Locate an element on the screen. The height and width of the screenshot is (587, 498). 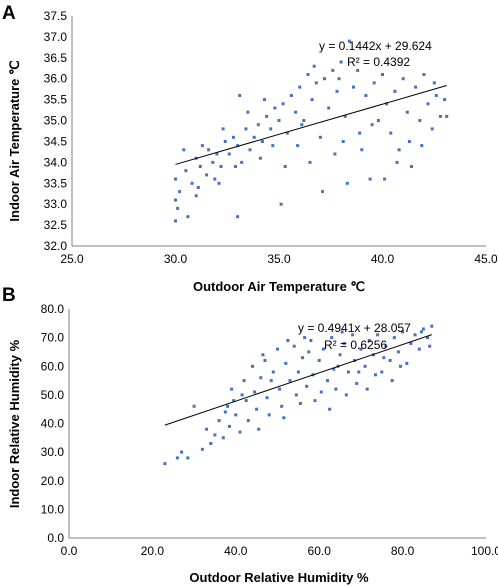
x-tick-label: 45.0 is located at coordinates (486, 259).